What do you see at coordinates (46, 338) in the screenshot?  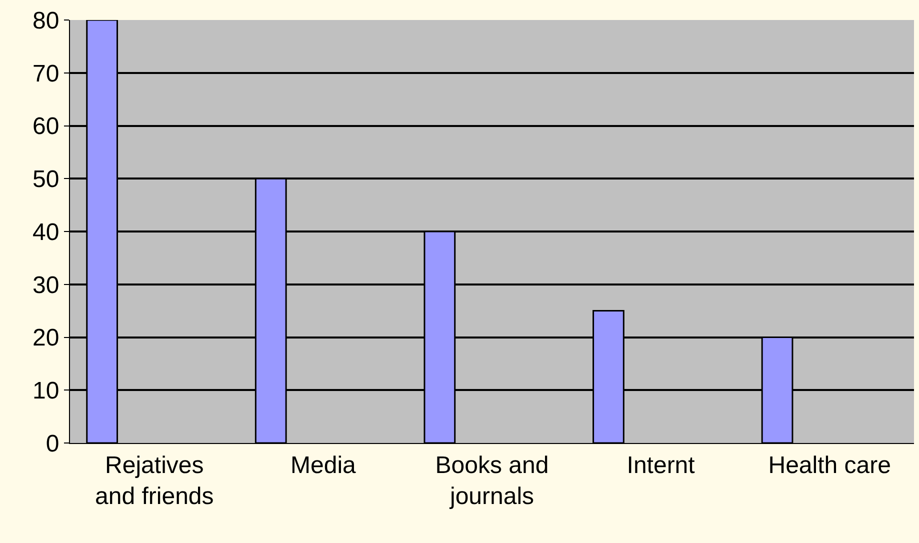 I see `y-tick-label: 20` at bounding box center [46, 338].